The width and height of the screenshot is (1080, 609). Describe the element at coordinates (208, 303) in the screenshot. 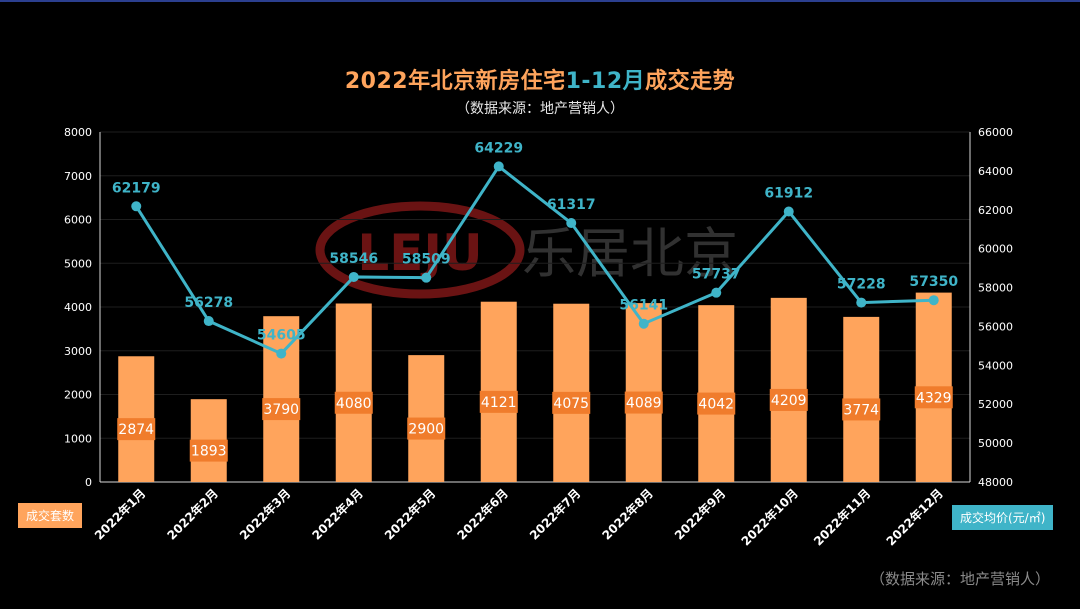

I see `price-value-label: 56278` at that location.